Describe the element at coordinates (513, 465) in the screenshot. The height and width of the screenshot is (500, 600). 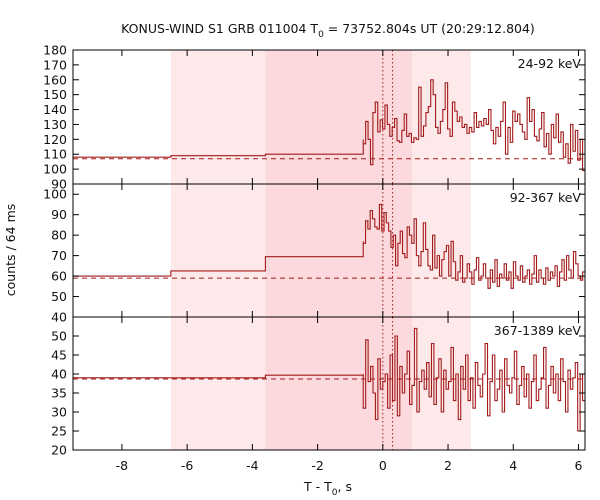
I see `x-tick-label: 4` at that location.